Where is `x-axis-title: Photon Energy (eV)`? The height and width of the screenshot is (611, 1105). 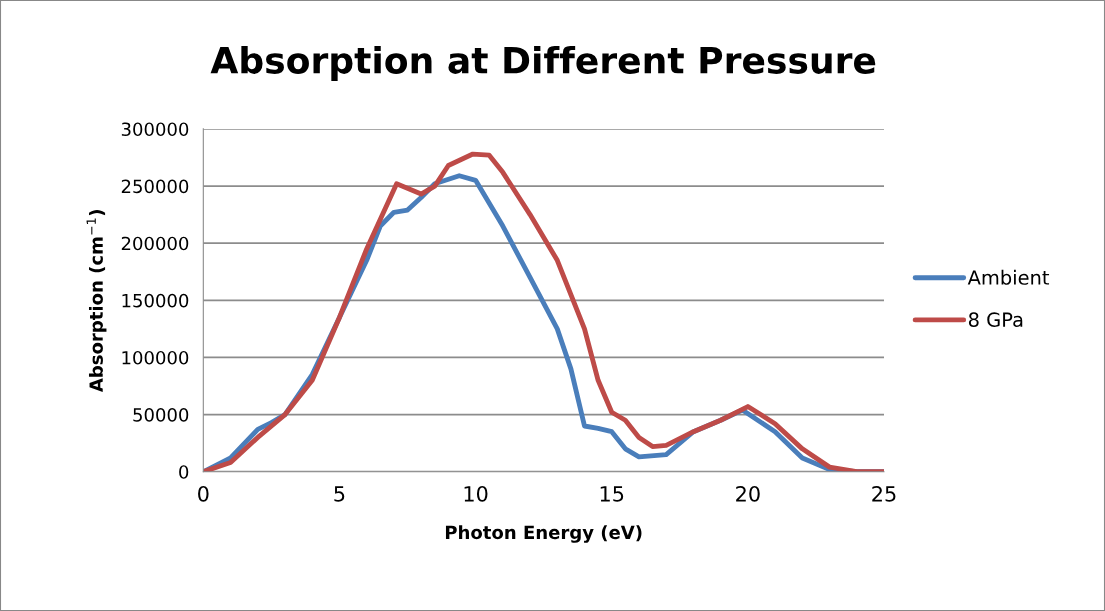
x-axis-title: Photon Energy (eV) is located at coordinates (543, 534).